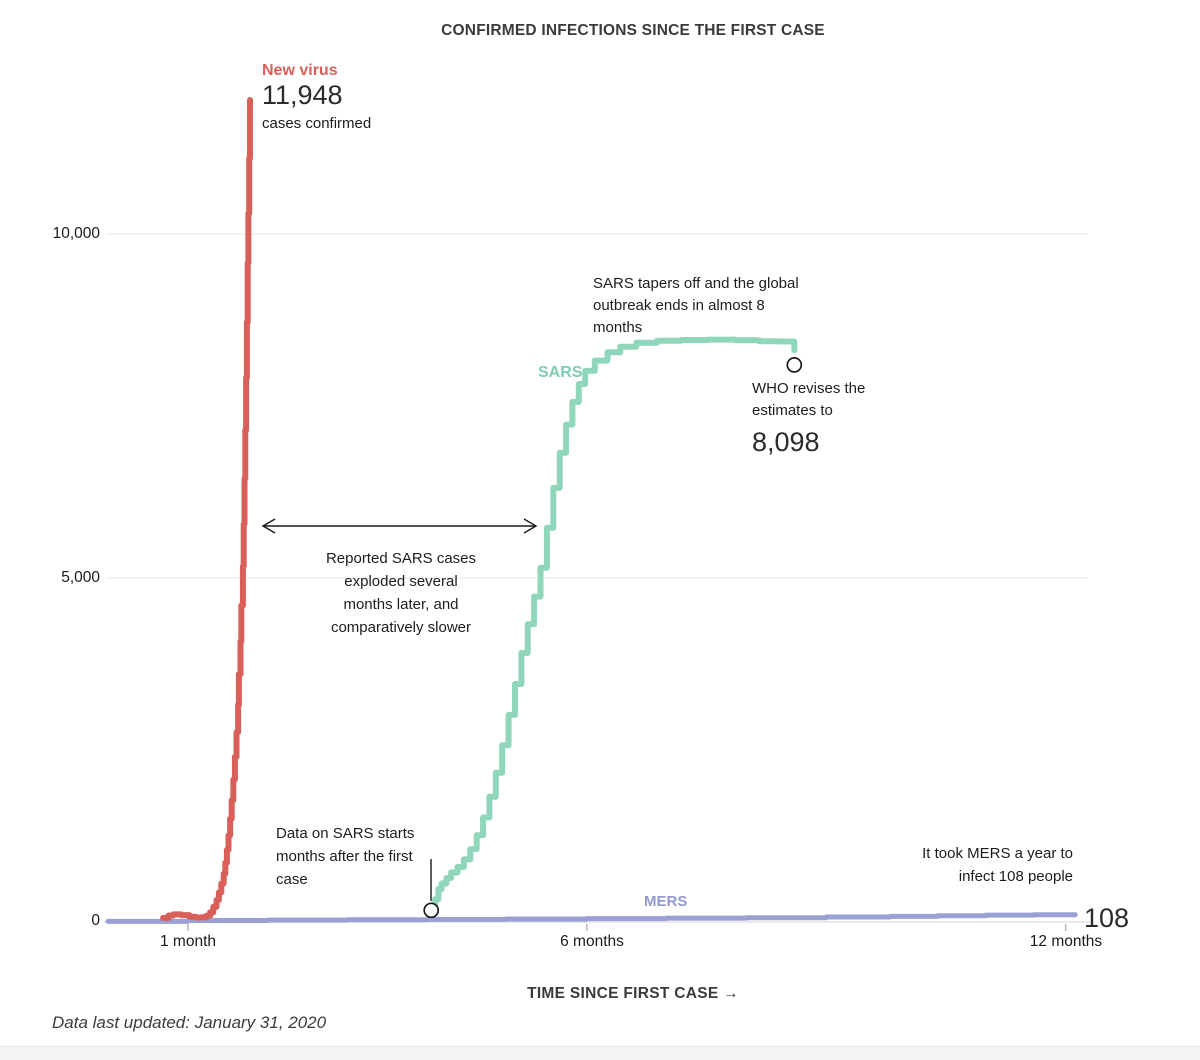 The height and width of the screenshot is (1060, 1200). What do you see at coordinates (591, 918) in the screenshot?
I see `series-line-mers` at bounding box center [591, 918].